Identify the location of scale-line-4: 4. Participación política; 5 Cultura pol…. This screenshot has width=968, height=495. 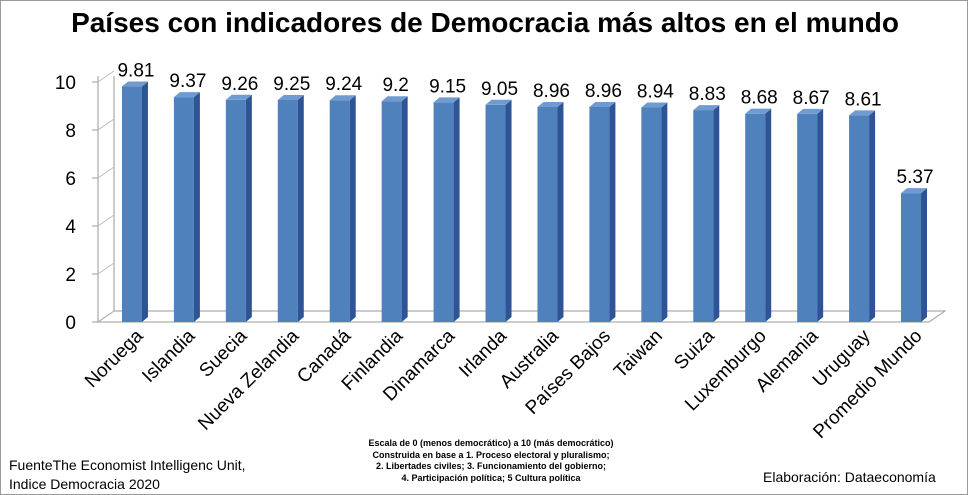
(491, 477).